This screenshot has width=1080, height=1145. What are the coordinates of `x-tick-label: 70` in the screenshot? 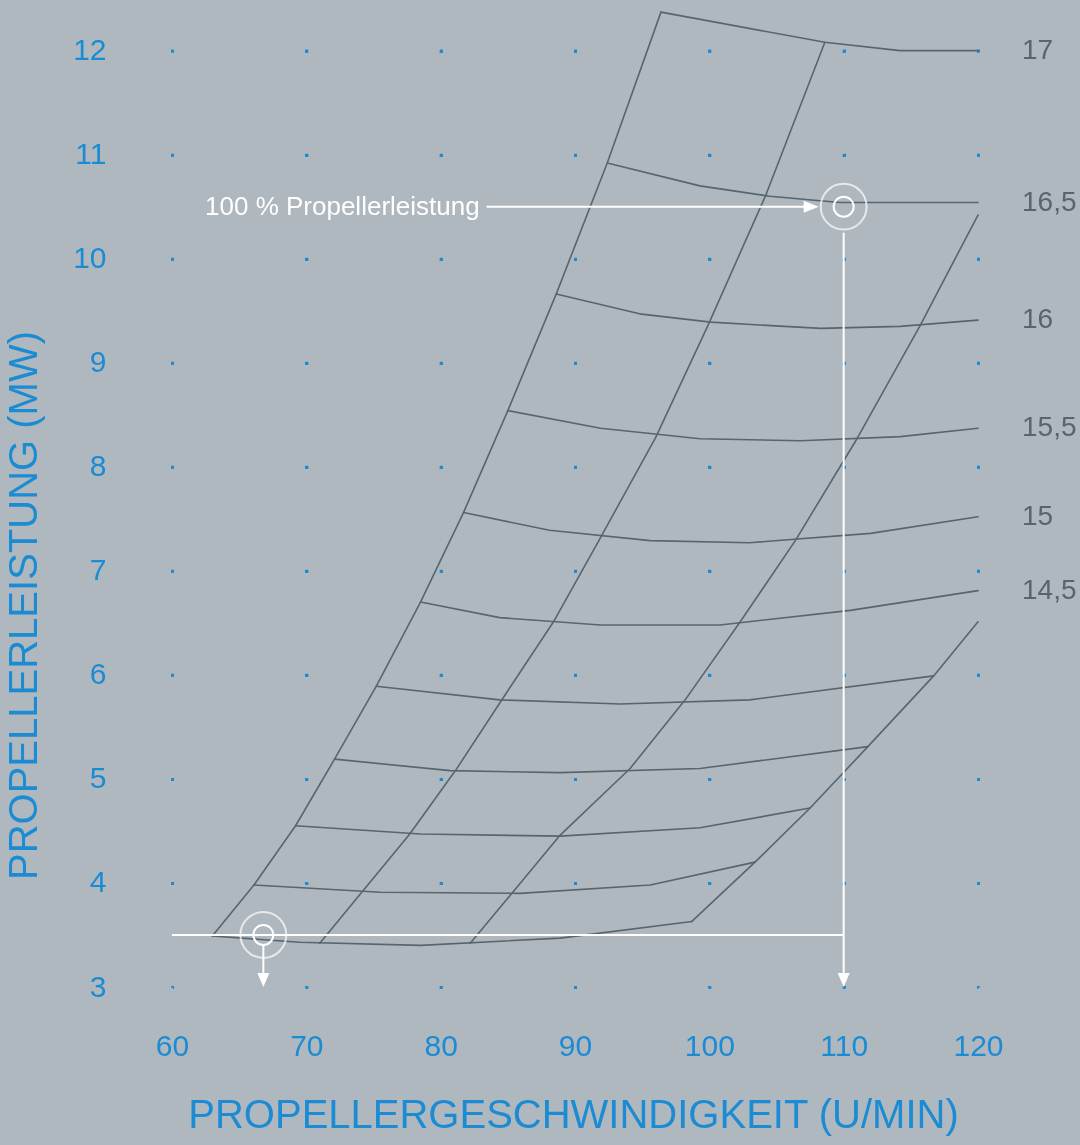 It's located at (307, 1045).